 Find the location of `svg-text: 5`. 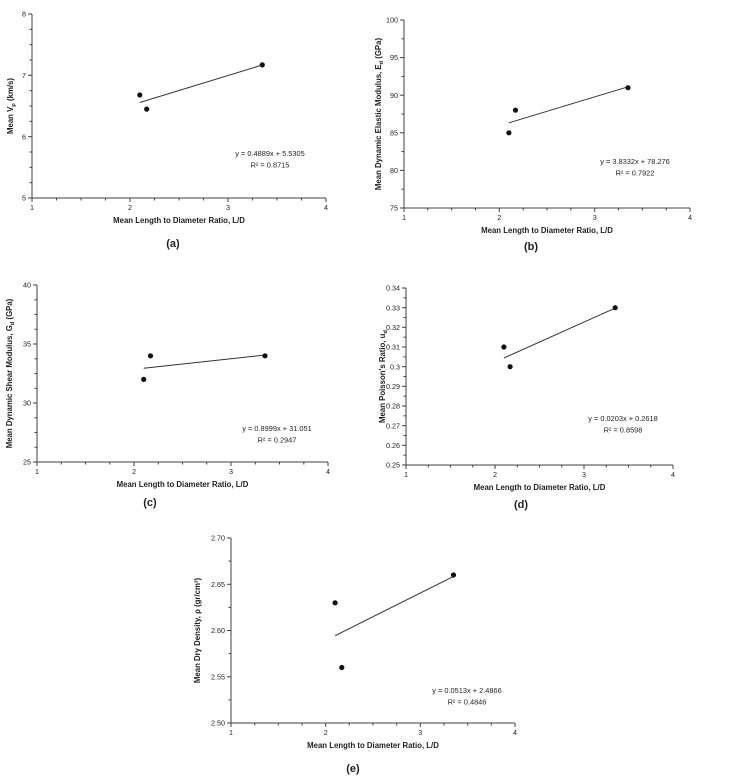

svg-text: 5 is located at coordinates (24, 198).